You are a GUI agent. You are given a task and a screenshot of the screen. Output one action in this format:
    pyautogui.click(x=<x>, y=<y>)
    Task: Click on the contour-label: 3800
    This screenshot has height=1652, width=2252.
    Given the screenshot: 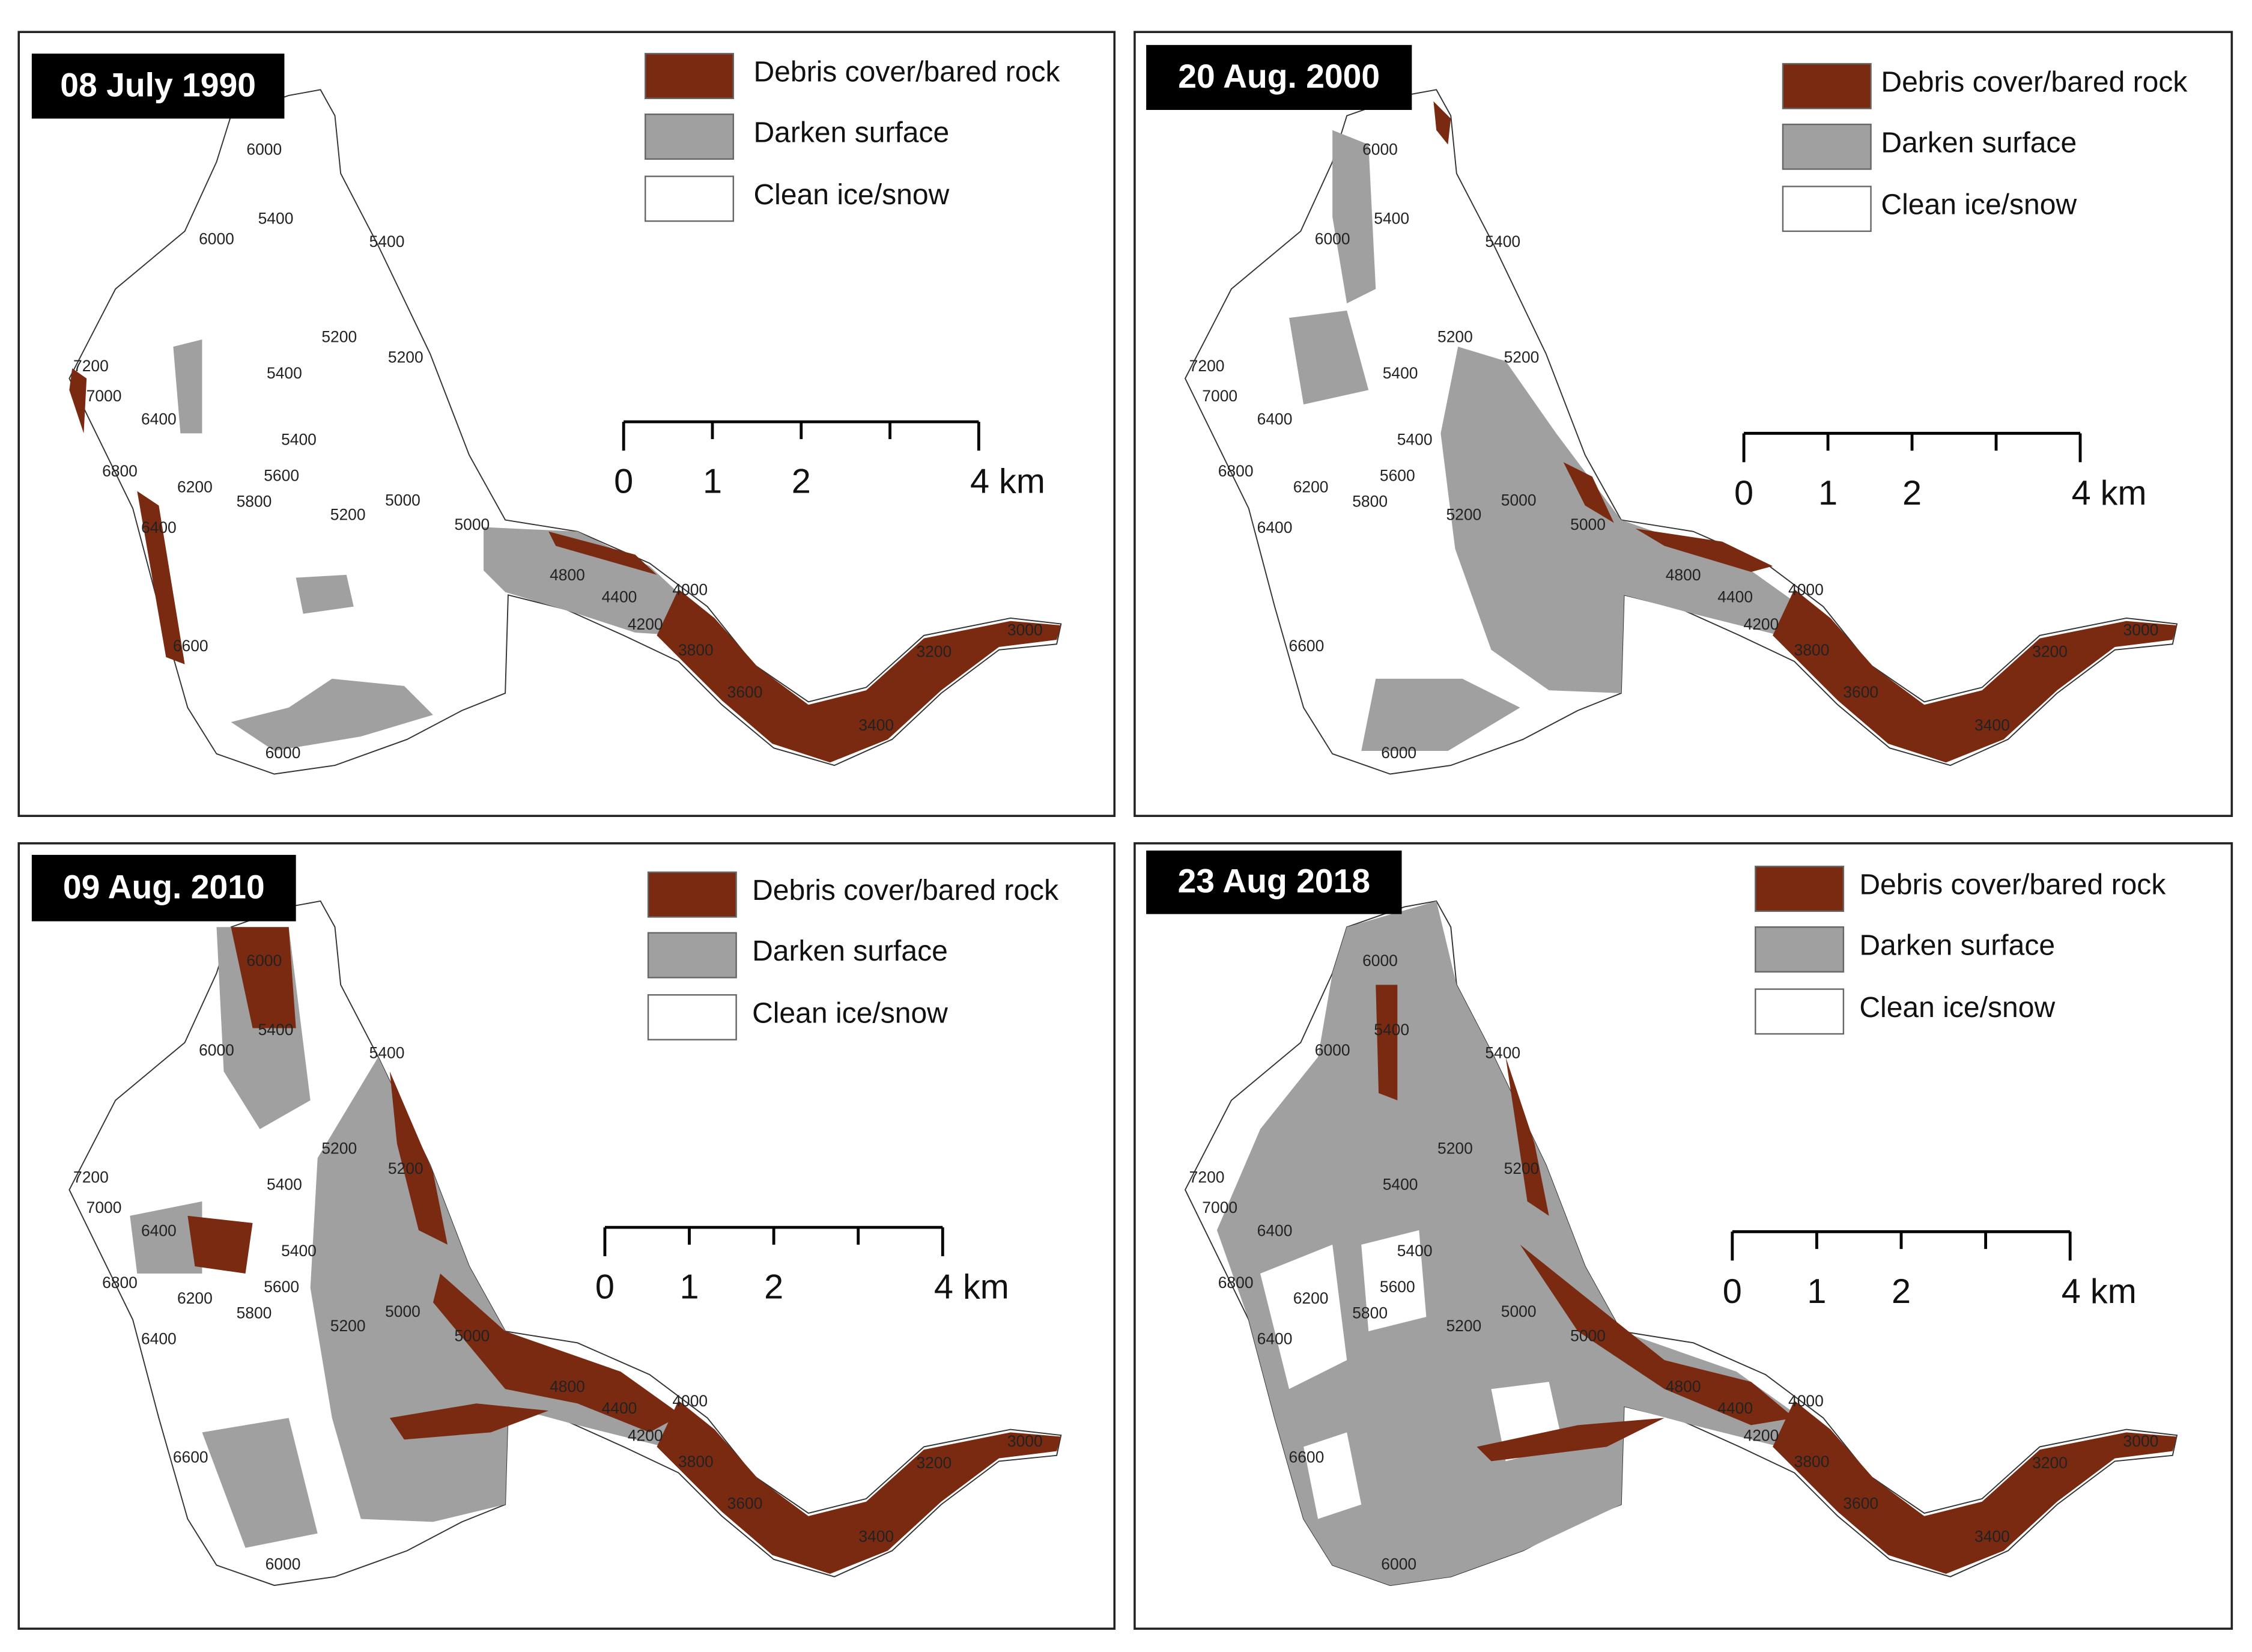 What is the action you would take?
    pyautogui.click(x=696, y=1462)
    